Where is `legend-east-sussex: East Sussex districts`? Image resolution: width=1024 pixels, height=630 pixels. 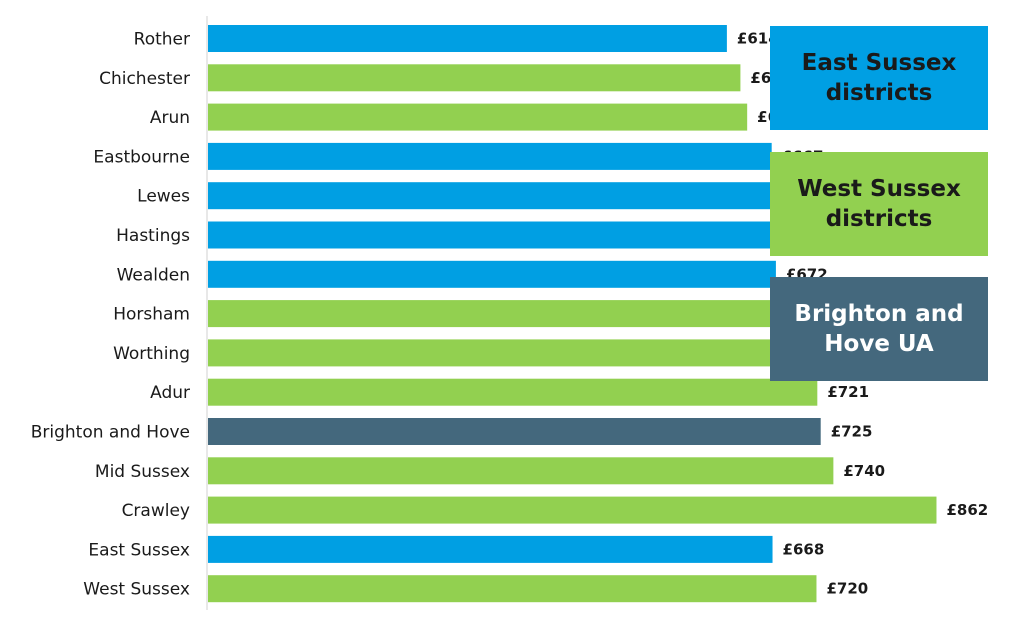
legend-east-sussex: East Sussex districts is located at coordinates (879, 78).